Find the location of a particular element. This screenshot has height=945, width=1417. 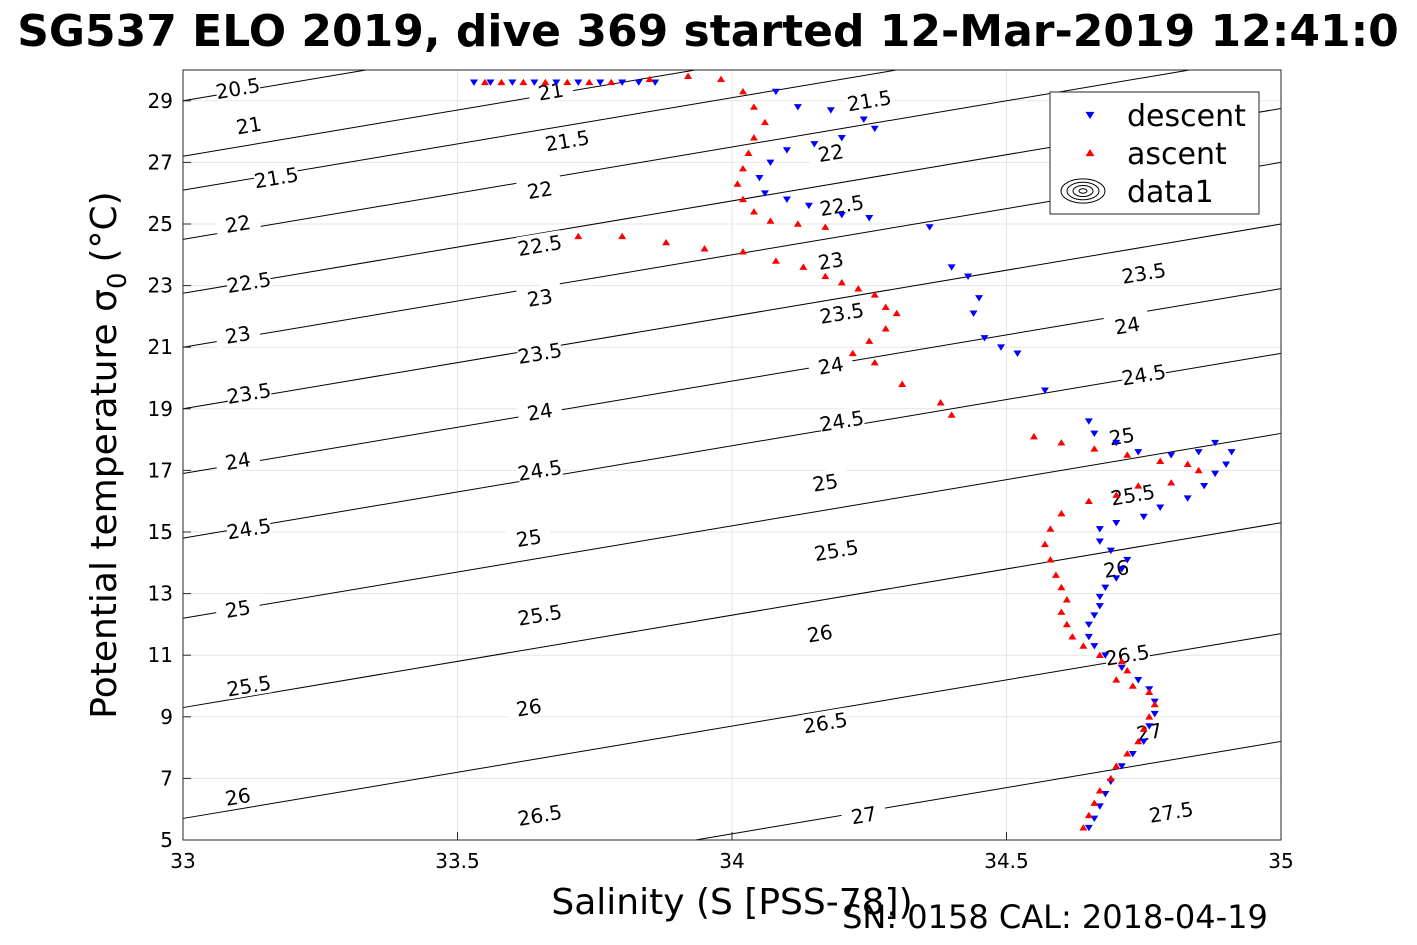

y-tick-label: 13 is located at coordinates (160, 594).